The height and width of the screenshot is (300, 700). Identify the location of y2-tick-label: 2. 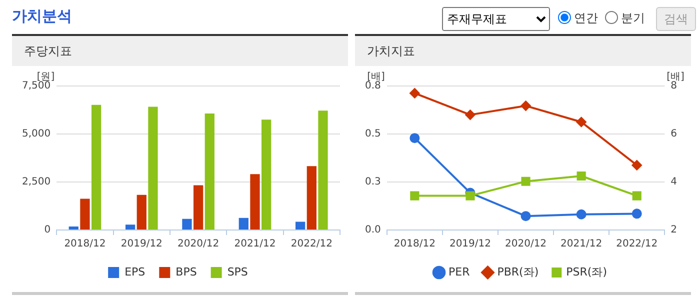
(674, 230).